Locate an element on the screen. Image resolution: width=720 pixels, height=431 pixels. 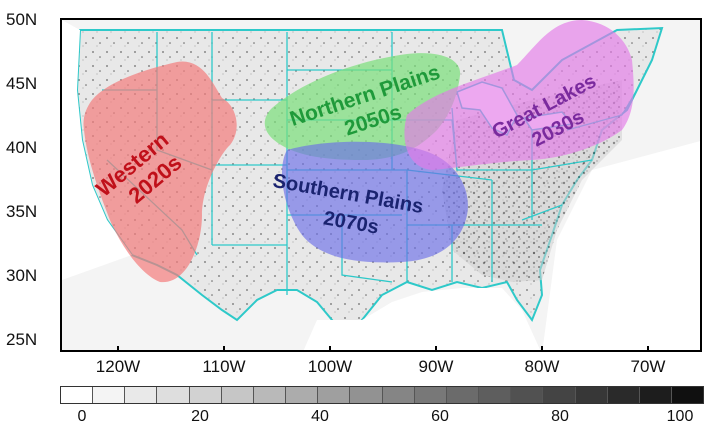
lat-label-40n: 40N is located at coordinates (22, 147).